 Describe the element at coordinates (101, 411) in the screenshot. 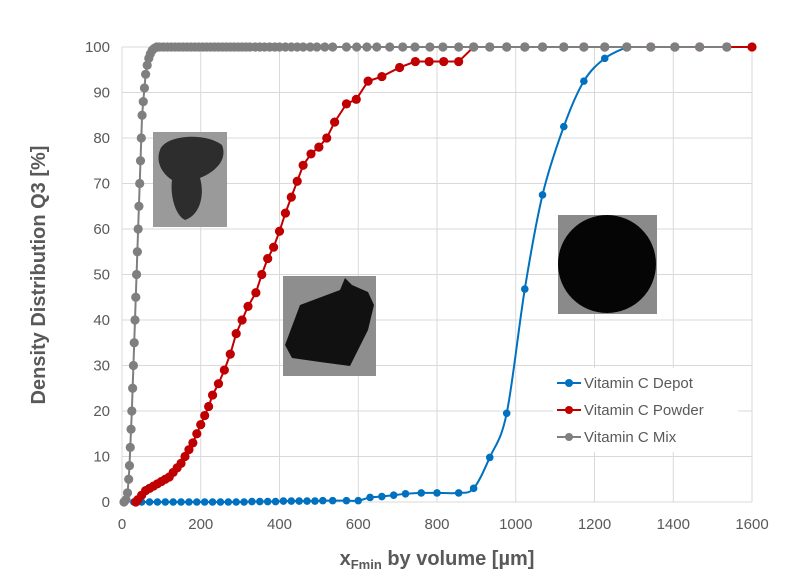

I see `y-tick-label: 20` at that location.